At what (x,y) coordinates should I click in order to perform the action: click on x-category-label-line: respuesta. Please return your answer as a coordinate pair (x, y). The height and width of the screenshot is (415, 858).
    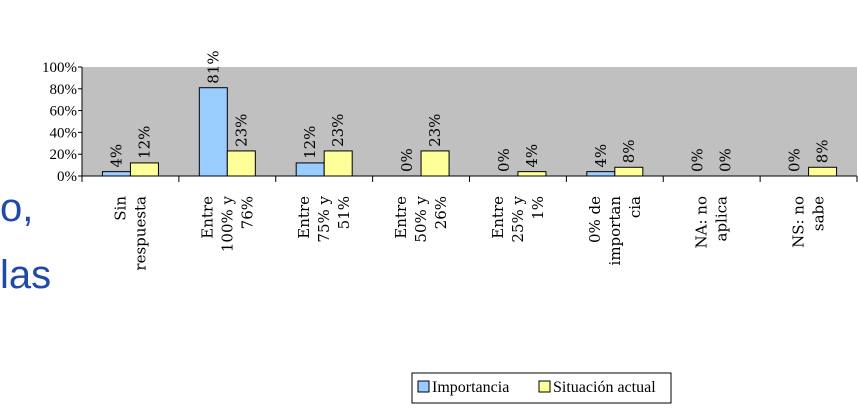
    Looking at the image, I should click on (140, 233).